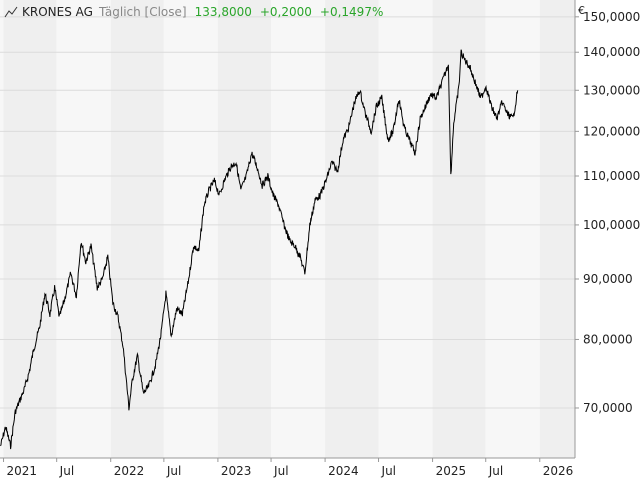  I want to click on y-tick-label: 110,0000, so click(611, 176).